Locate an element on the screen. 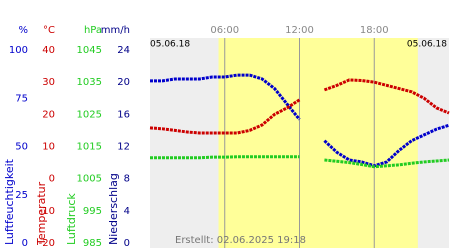  axis-title: Niederschlag is located at coordinates (113, 209).